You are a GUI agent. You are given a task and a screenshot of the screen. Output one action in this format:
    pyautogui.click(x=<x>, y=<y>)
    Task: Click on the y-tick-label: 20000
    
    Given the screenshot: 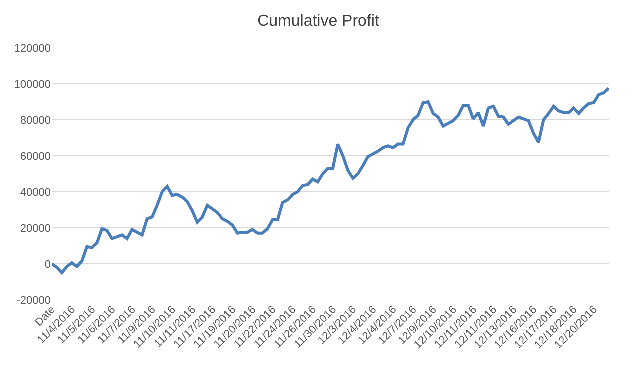 What is the action you would take?
    pyautogui.click(x=35, y=228)
    